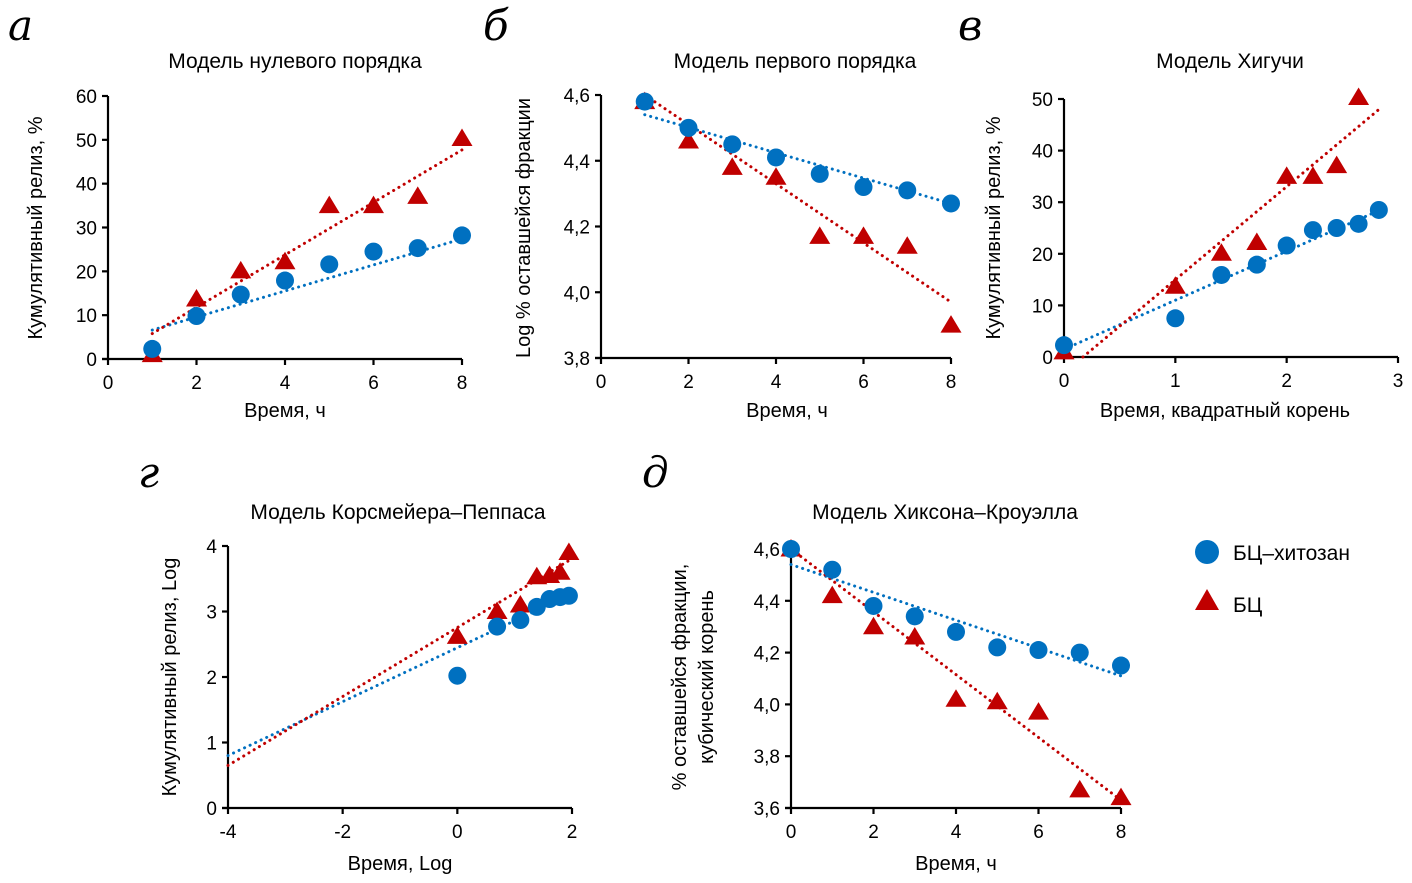  I want to click on panel-letter: в, so click(970, 25).